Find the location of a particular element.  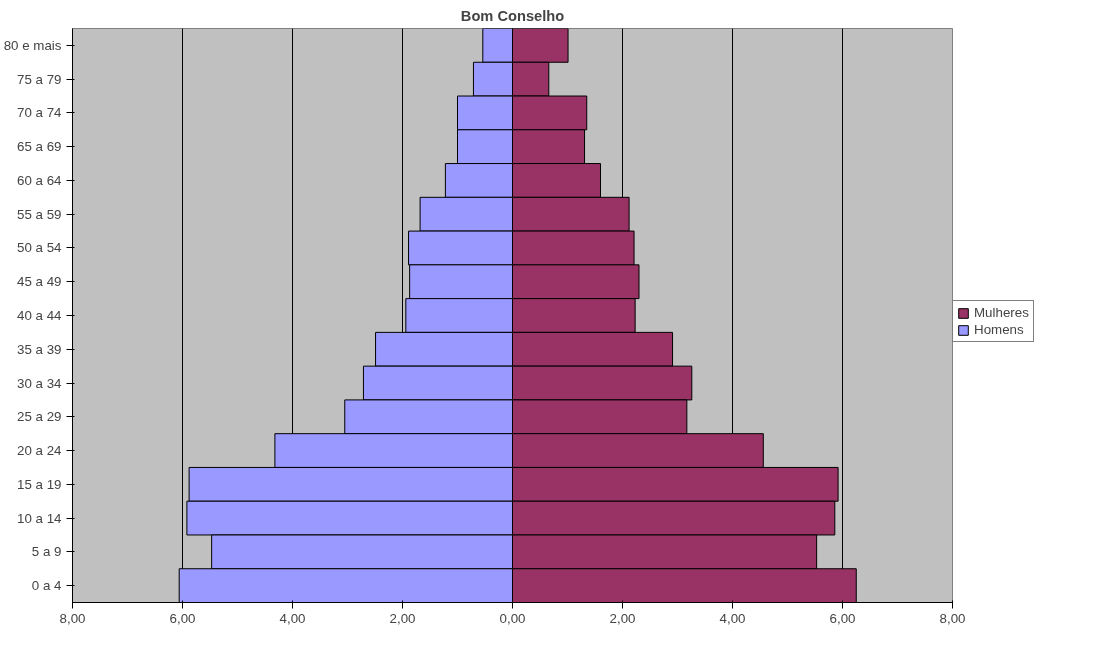

y-tick-label: 30 a 34 is located at coordinates (40, 383).